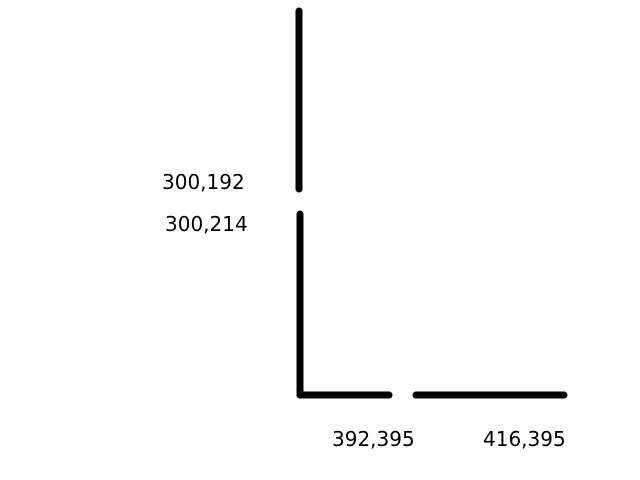  Describe the element at coordinates (203, 182) in the screenshot. I see `coordinate-label-upper-end: 300,192` at that location.